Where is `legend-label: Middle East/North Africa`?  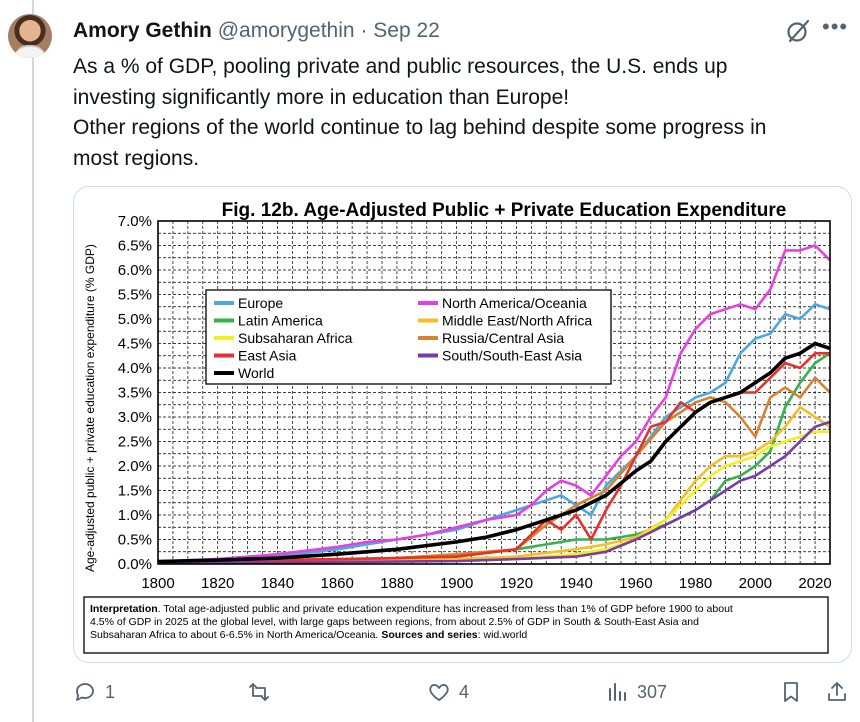 legend-label: Middle East/North Africa is located at coordinates (517, 321).